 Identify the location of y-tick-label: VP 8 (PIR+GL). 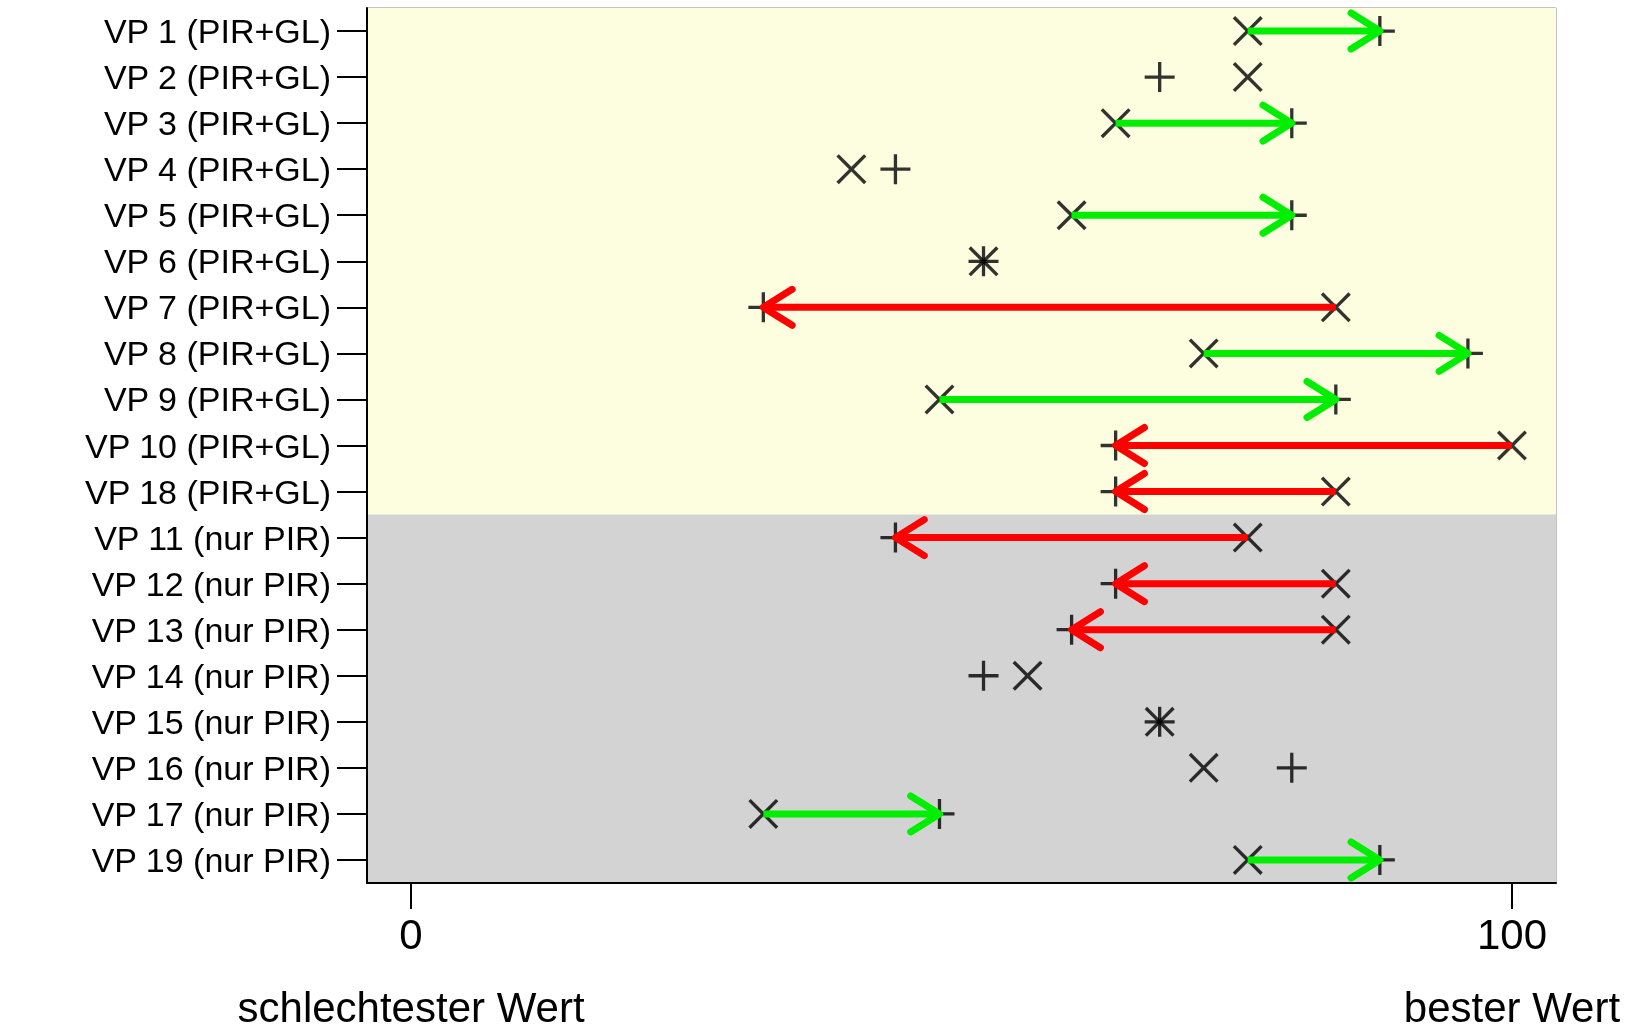
(217, 353).